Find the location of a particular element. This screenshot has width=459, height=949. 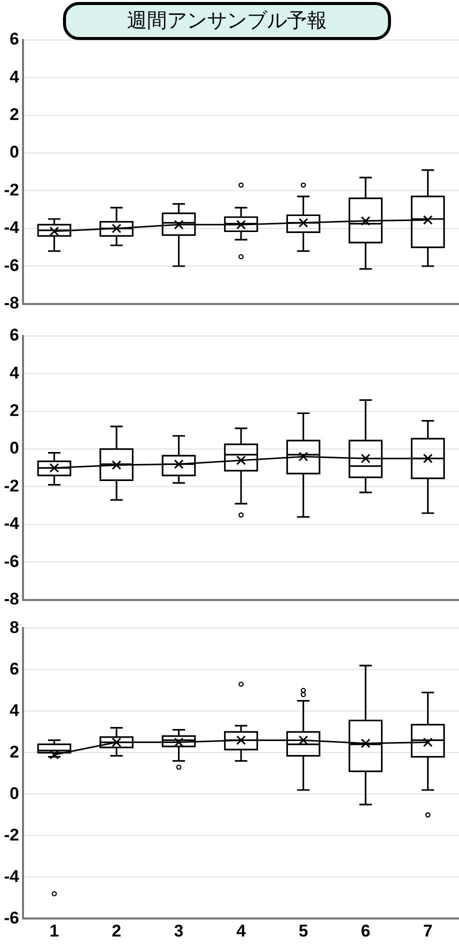

chart-title: 週間アンサンブル予報 is located at coordinates (227, 21).